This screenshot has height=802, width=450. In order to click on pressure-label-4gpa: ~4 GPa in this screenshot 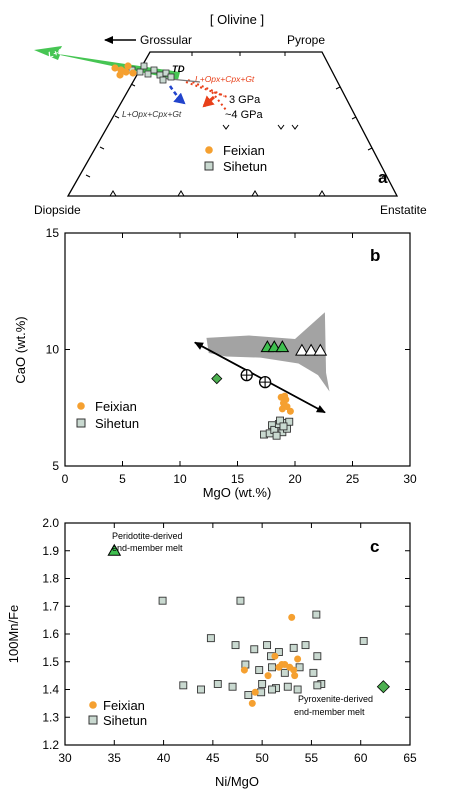, I will do `click(244, 115)`.